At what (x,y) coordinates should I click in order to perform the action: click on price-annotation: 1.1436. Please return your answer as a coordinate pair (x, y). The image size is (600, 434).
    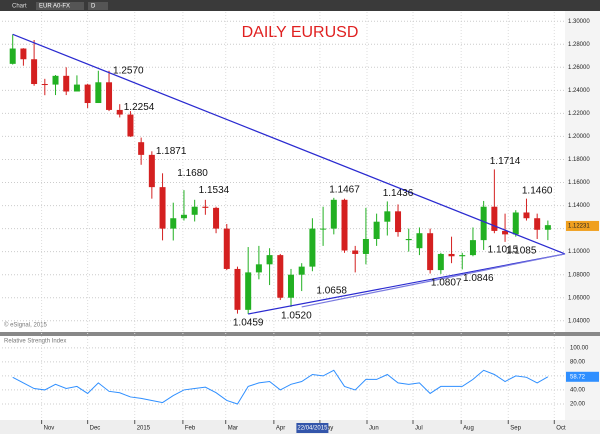
    Looking at the image, I should click on (398, 193).